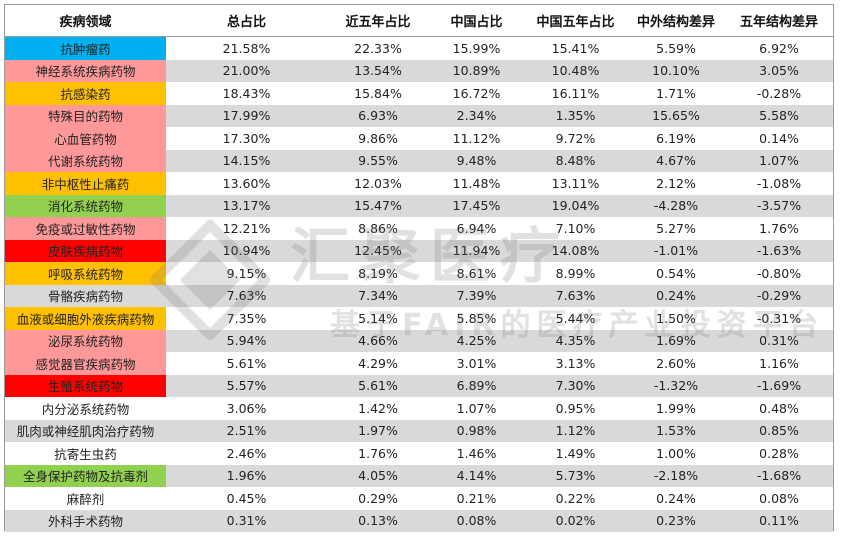 The height and width of the screenshot is (536, 842). What do you see at coordinates (476, 430) in the screenshot?
I see `value-cell: 0.98%` at bounding box center [476, 430].